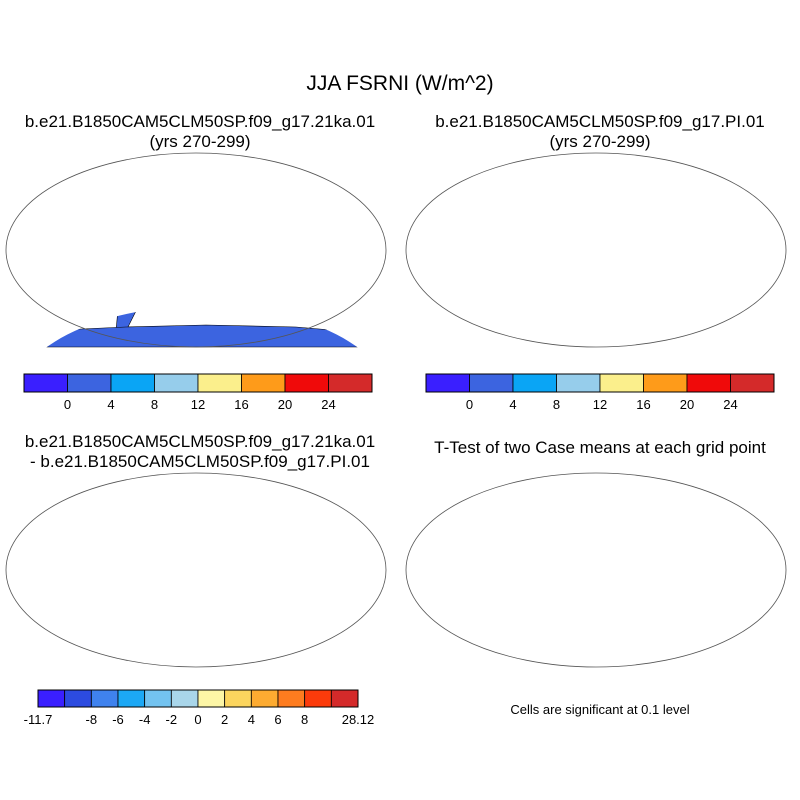 Image resolution: width=800 pixels, height=800 pixels. Describe the element at coordinates (665, 551) in the screenshot. I see `landmass-arabia` at that location.